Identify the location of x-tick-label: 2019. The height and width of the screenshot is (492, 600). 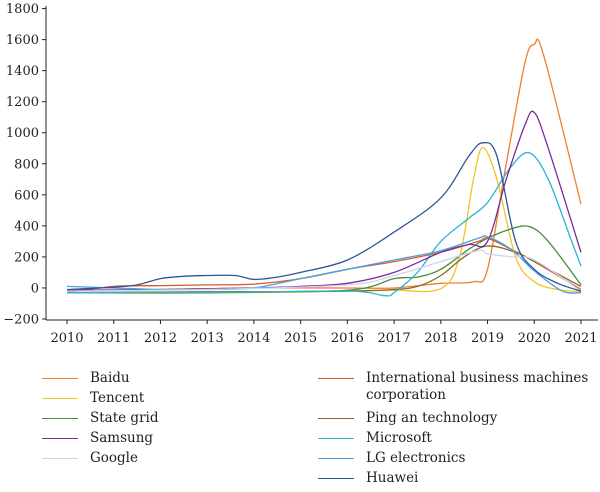
(487, 338).